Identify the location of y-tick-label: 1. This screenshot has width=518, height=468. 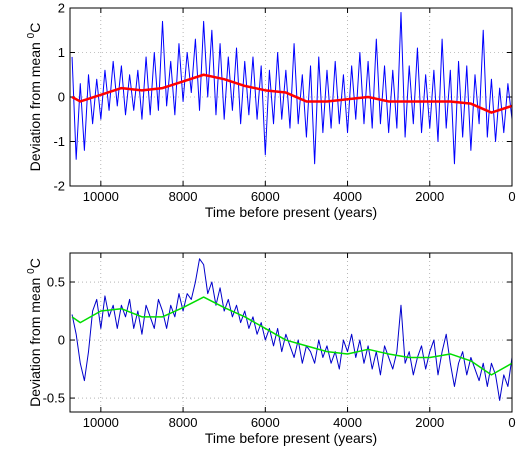
(61, 52).